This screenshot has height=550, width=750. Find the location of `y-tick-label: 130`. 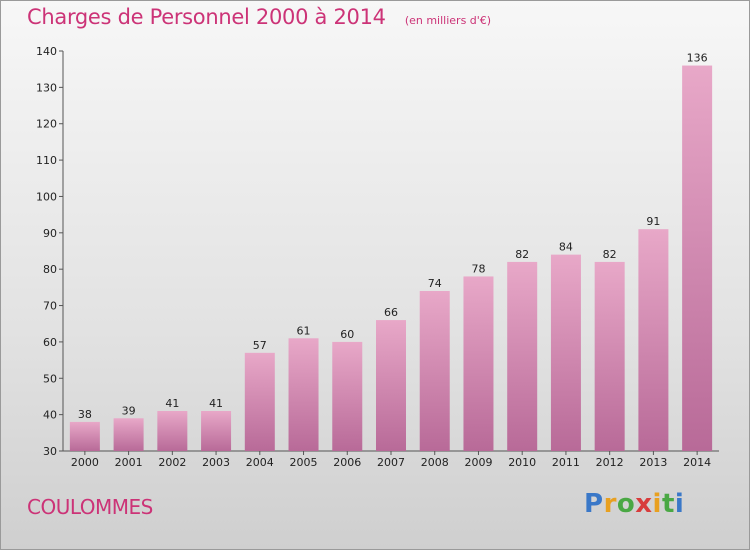

y-tick-label: 130 is located at coordinates (46, 87).